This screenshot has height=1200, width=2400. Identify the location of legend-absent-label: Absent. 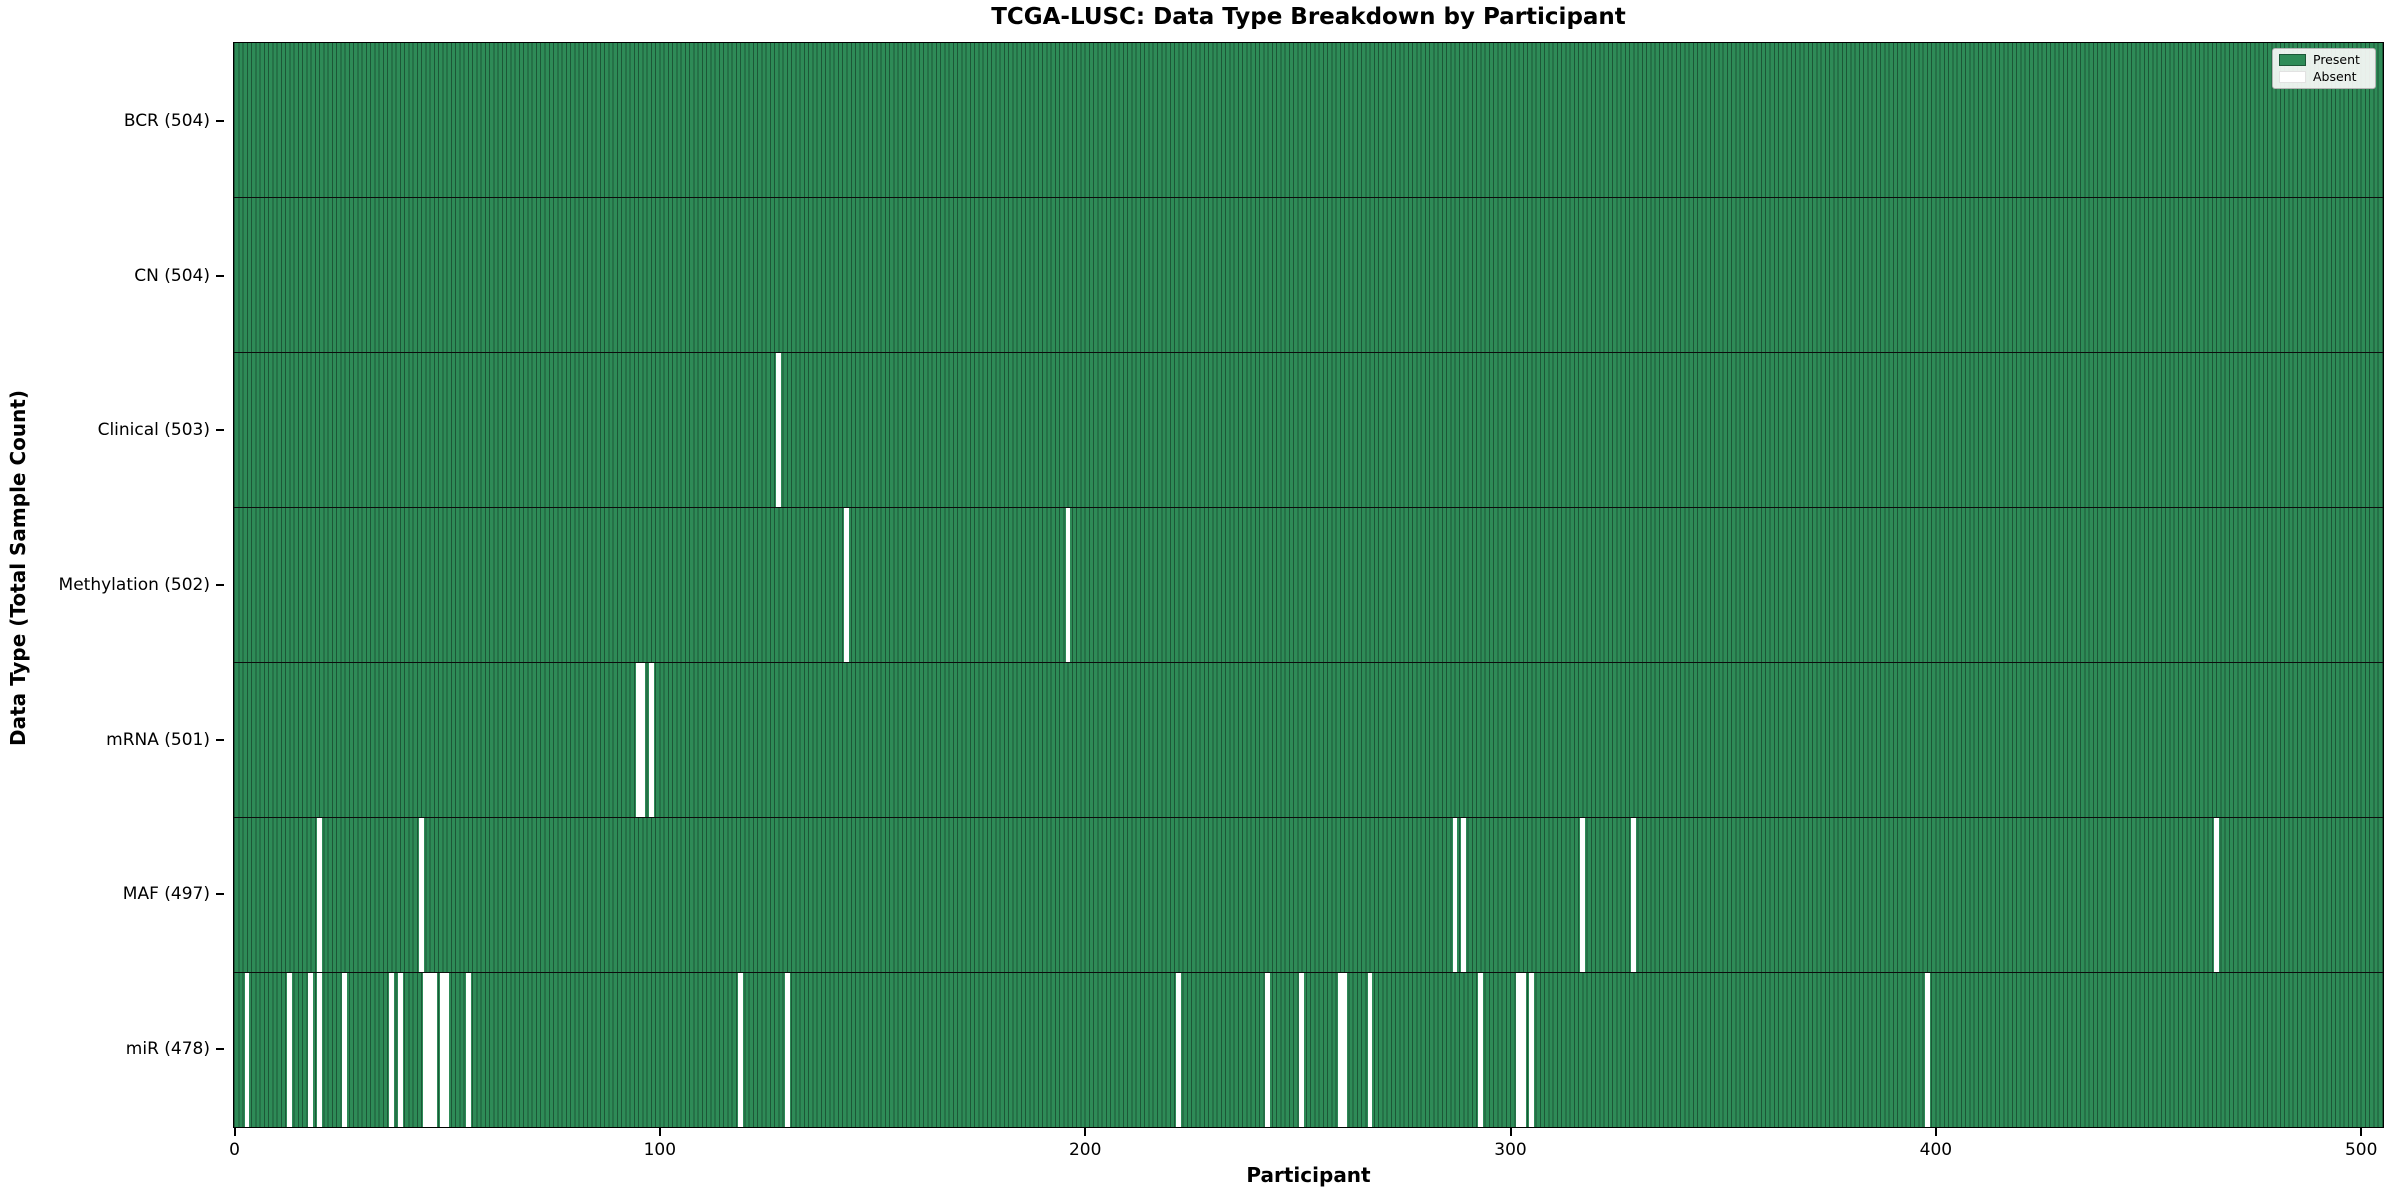
(2335, 76).